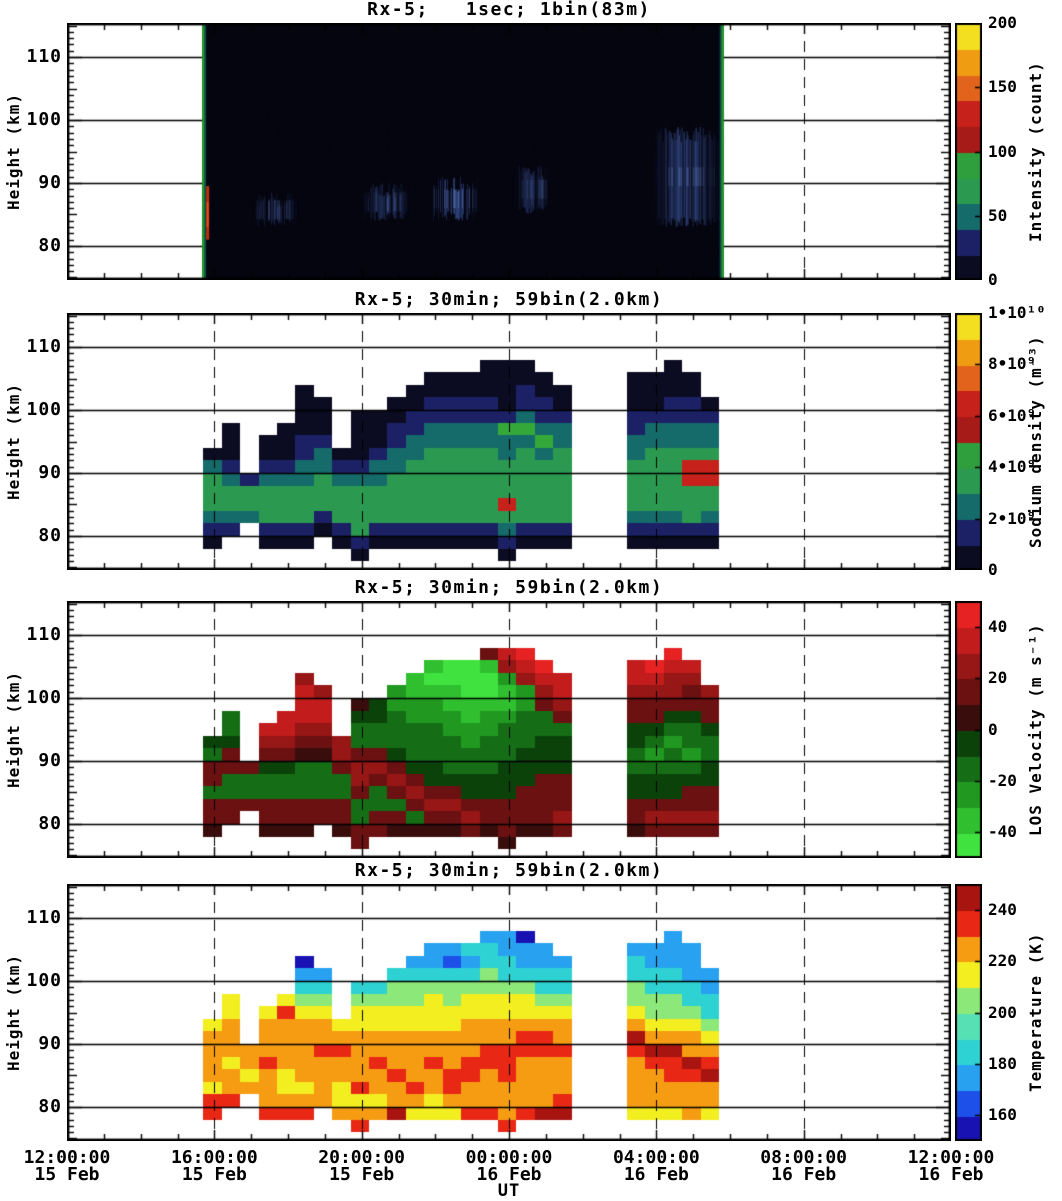 The image size is (1062, 1201). What do you see at coordinates (509, 10) in the screenshot?
I see `panel-title: Rx-5; 1sec; 1bin(83m)` at bounding box center [509, 10].